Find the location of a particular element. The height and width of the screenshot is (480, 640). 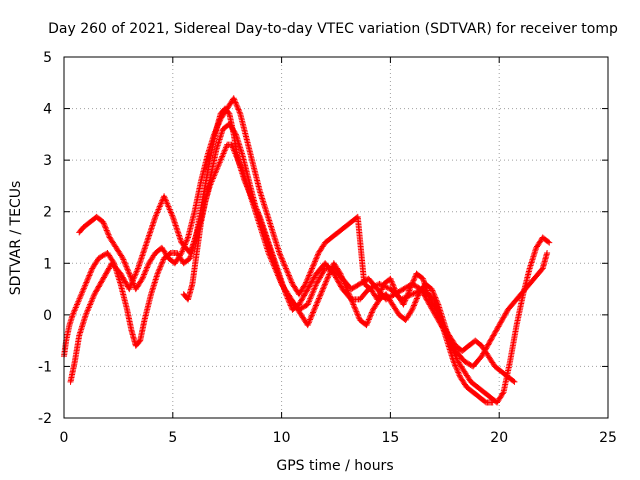

x-tick-label: 5 is located at coordinates (172, 438).